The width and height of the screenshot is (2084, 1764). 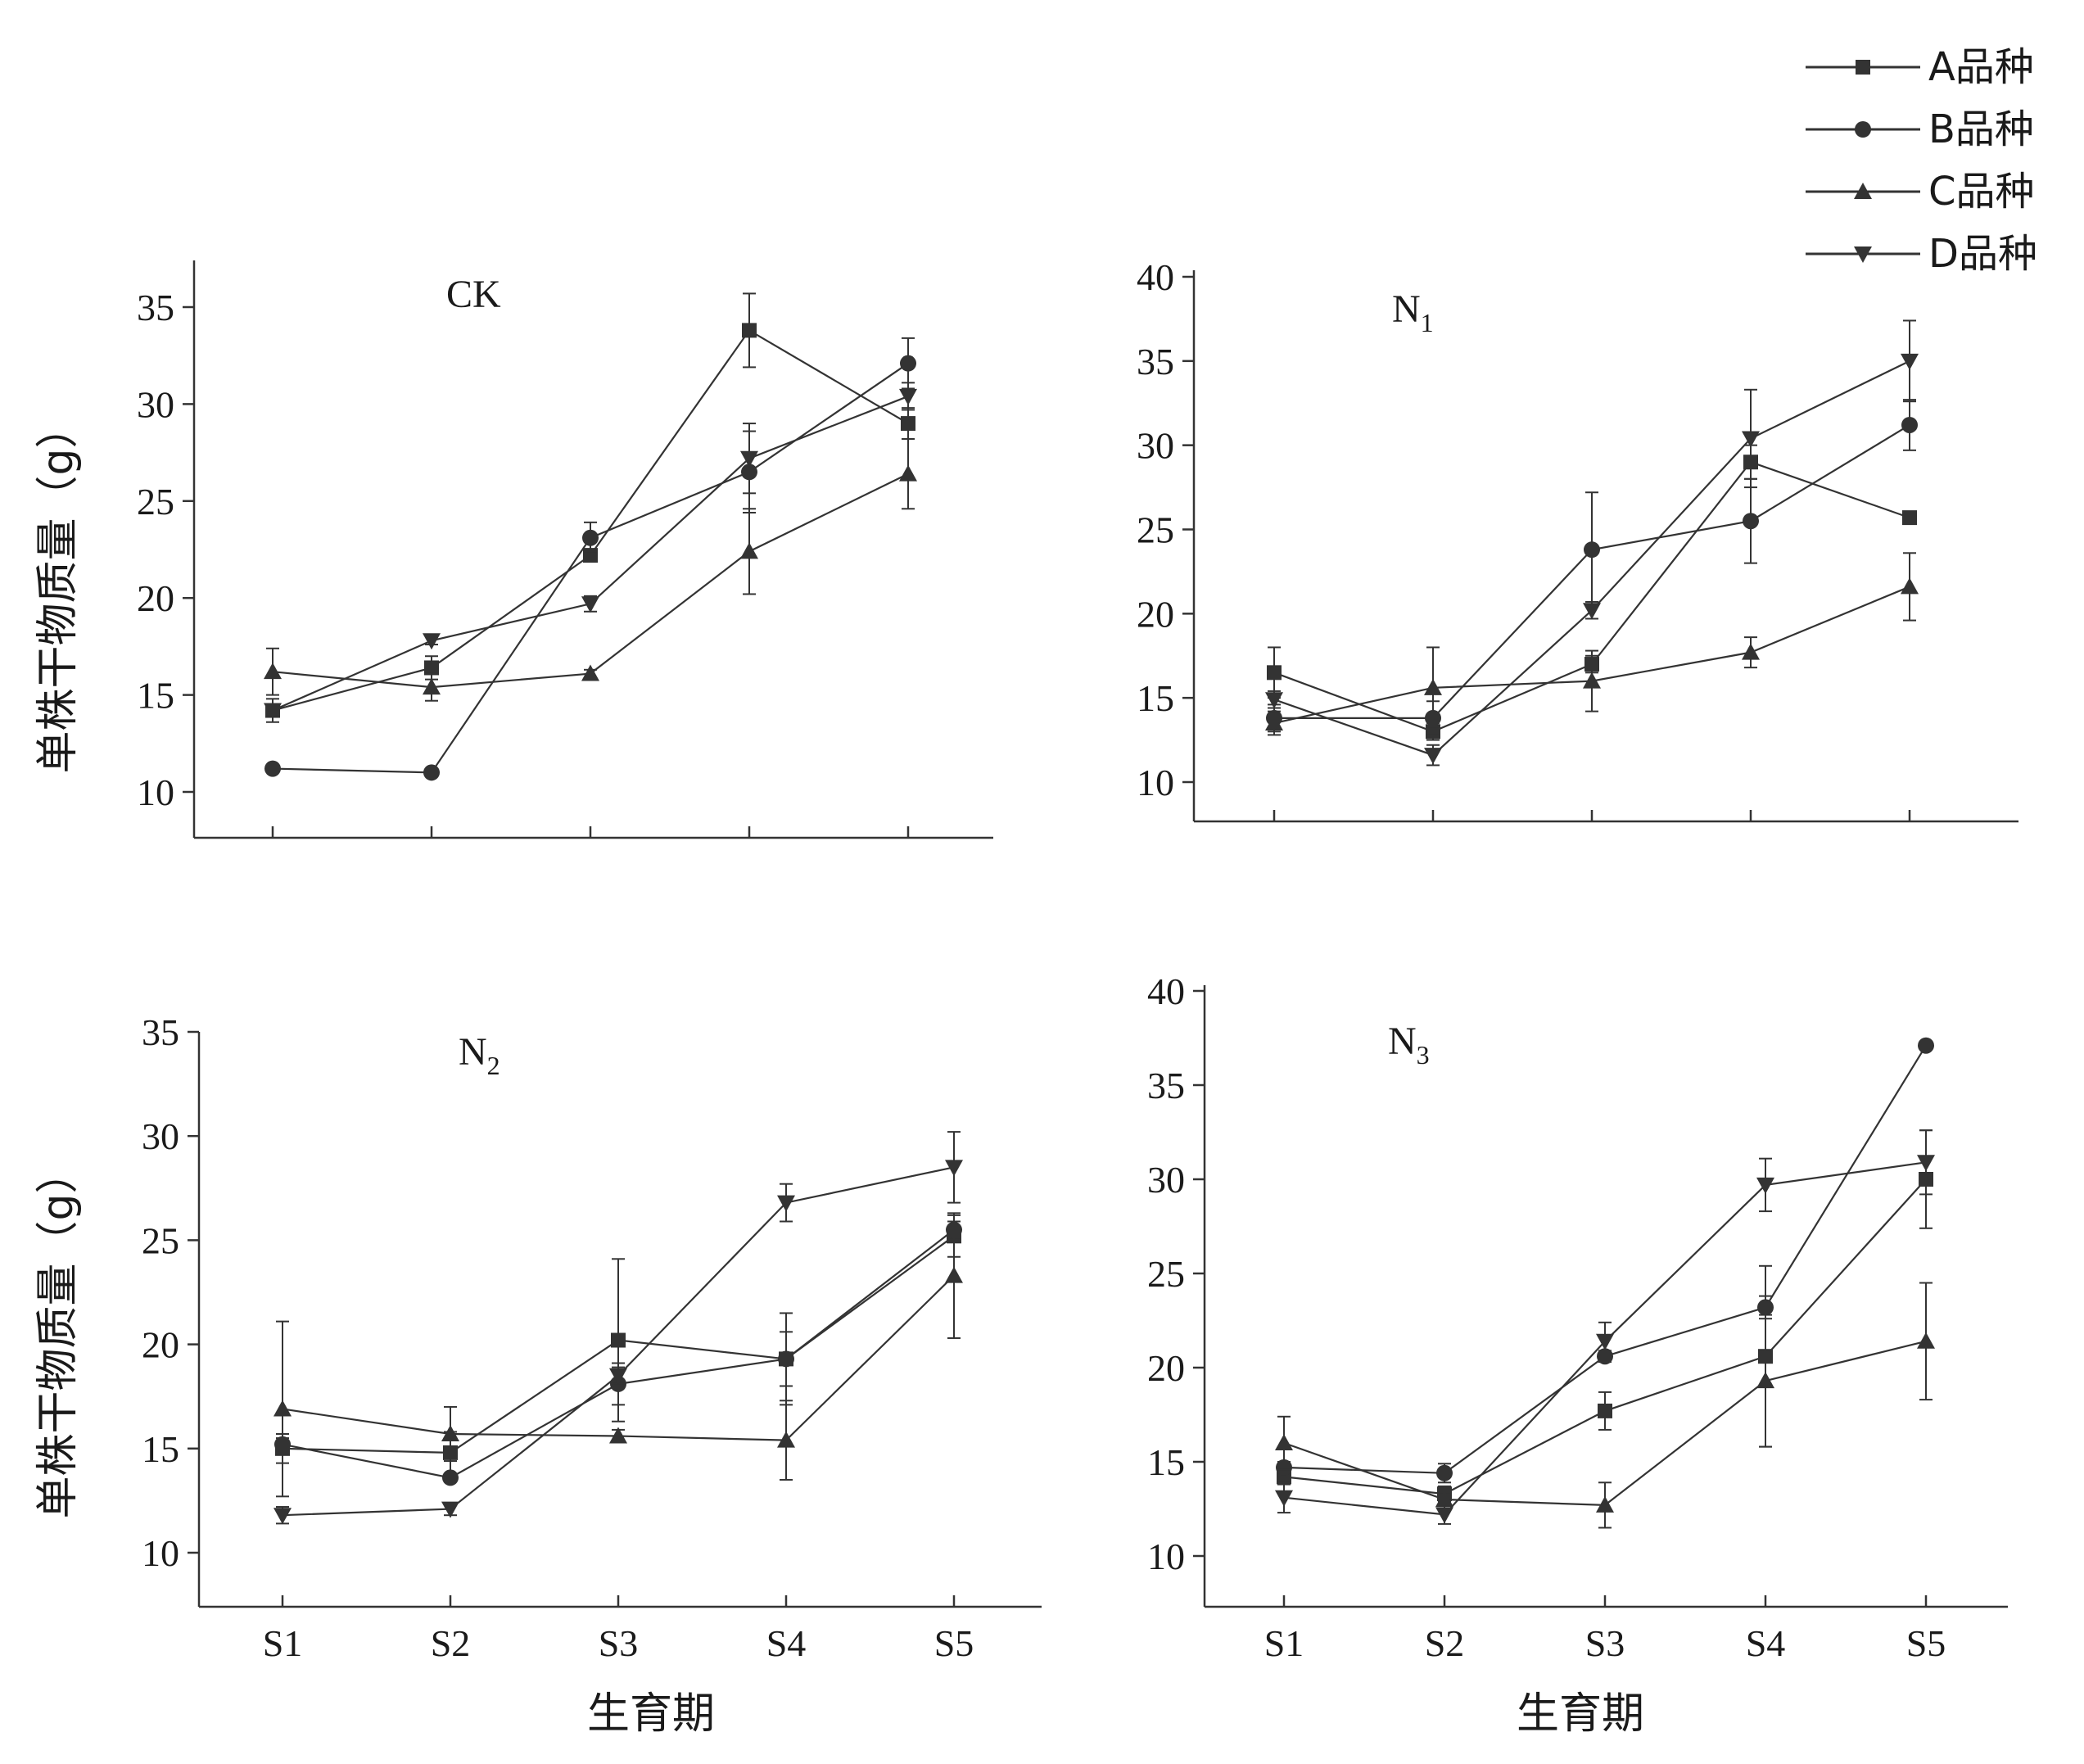 What do you see at coordinates (954, 1643) in the screenshot?
I see `x-tick-label: S5` at bounding box center [954, 1643].